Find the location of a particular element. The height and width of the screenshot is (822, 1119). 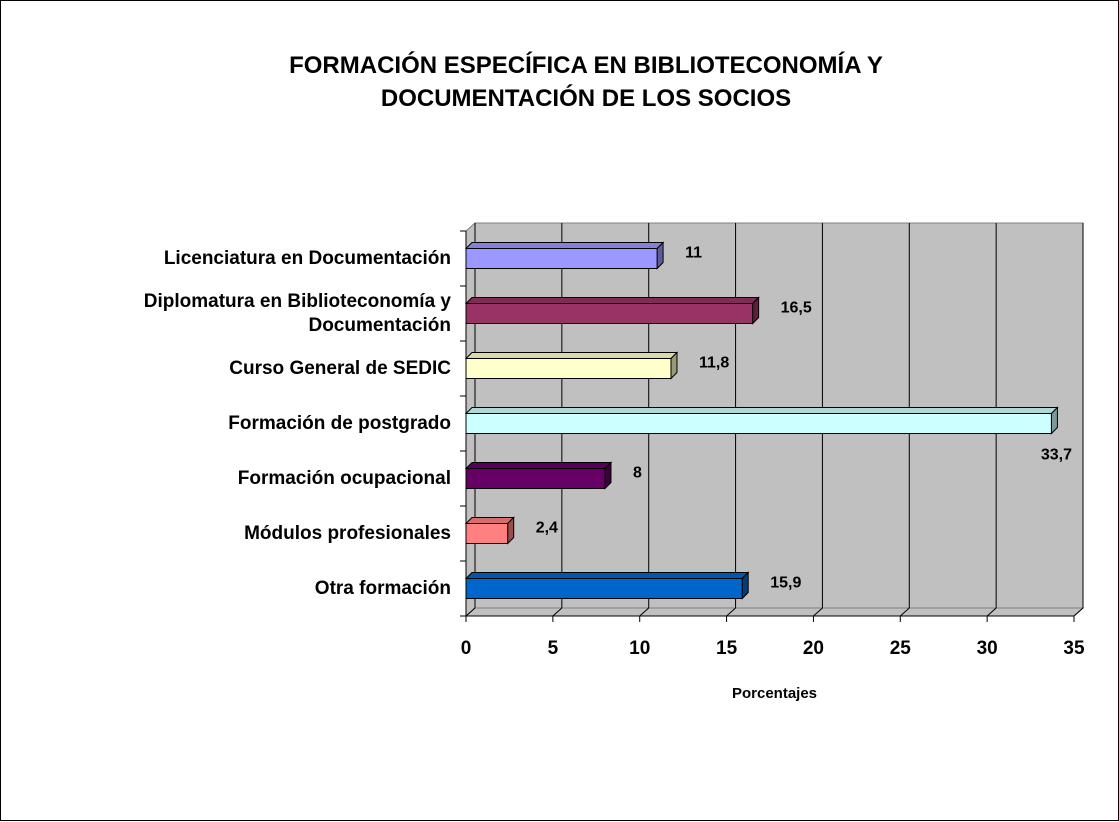

x-tick-label: 0 is located at coordinates (466, 648).